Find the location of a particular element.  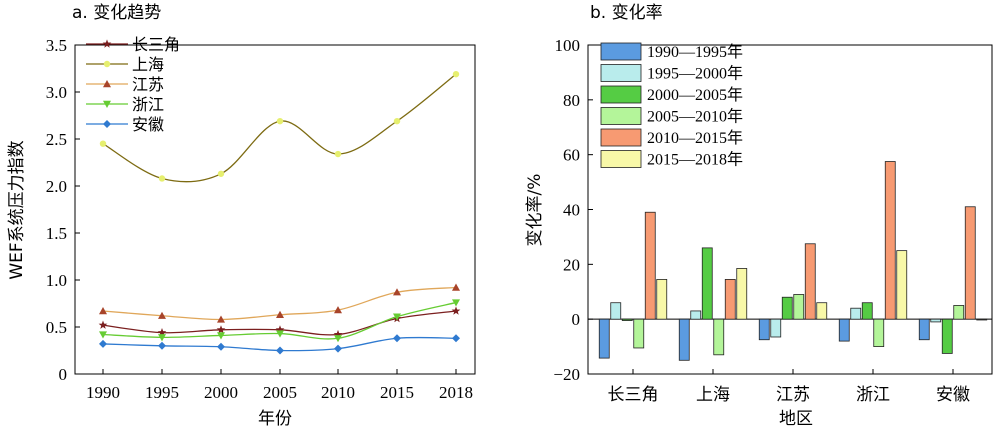

chart-b-xlabel: 地区 is located at coordinates (796, 419).